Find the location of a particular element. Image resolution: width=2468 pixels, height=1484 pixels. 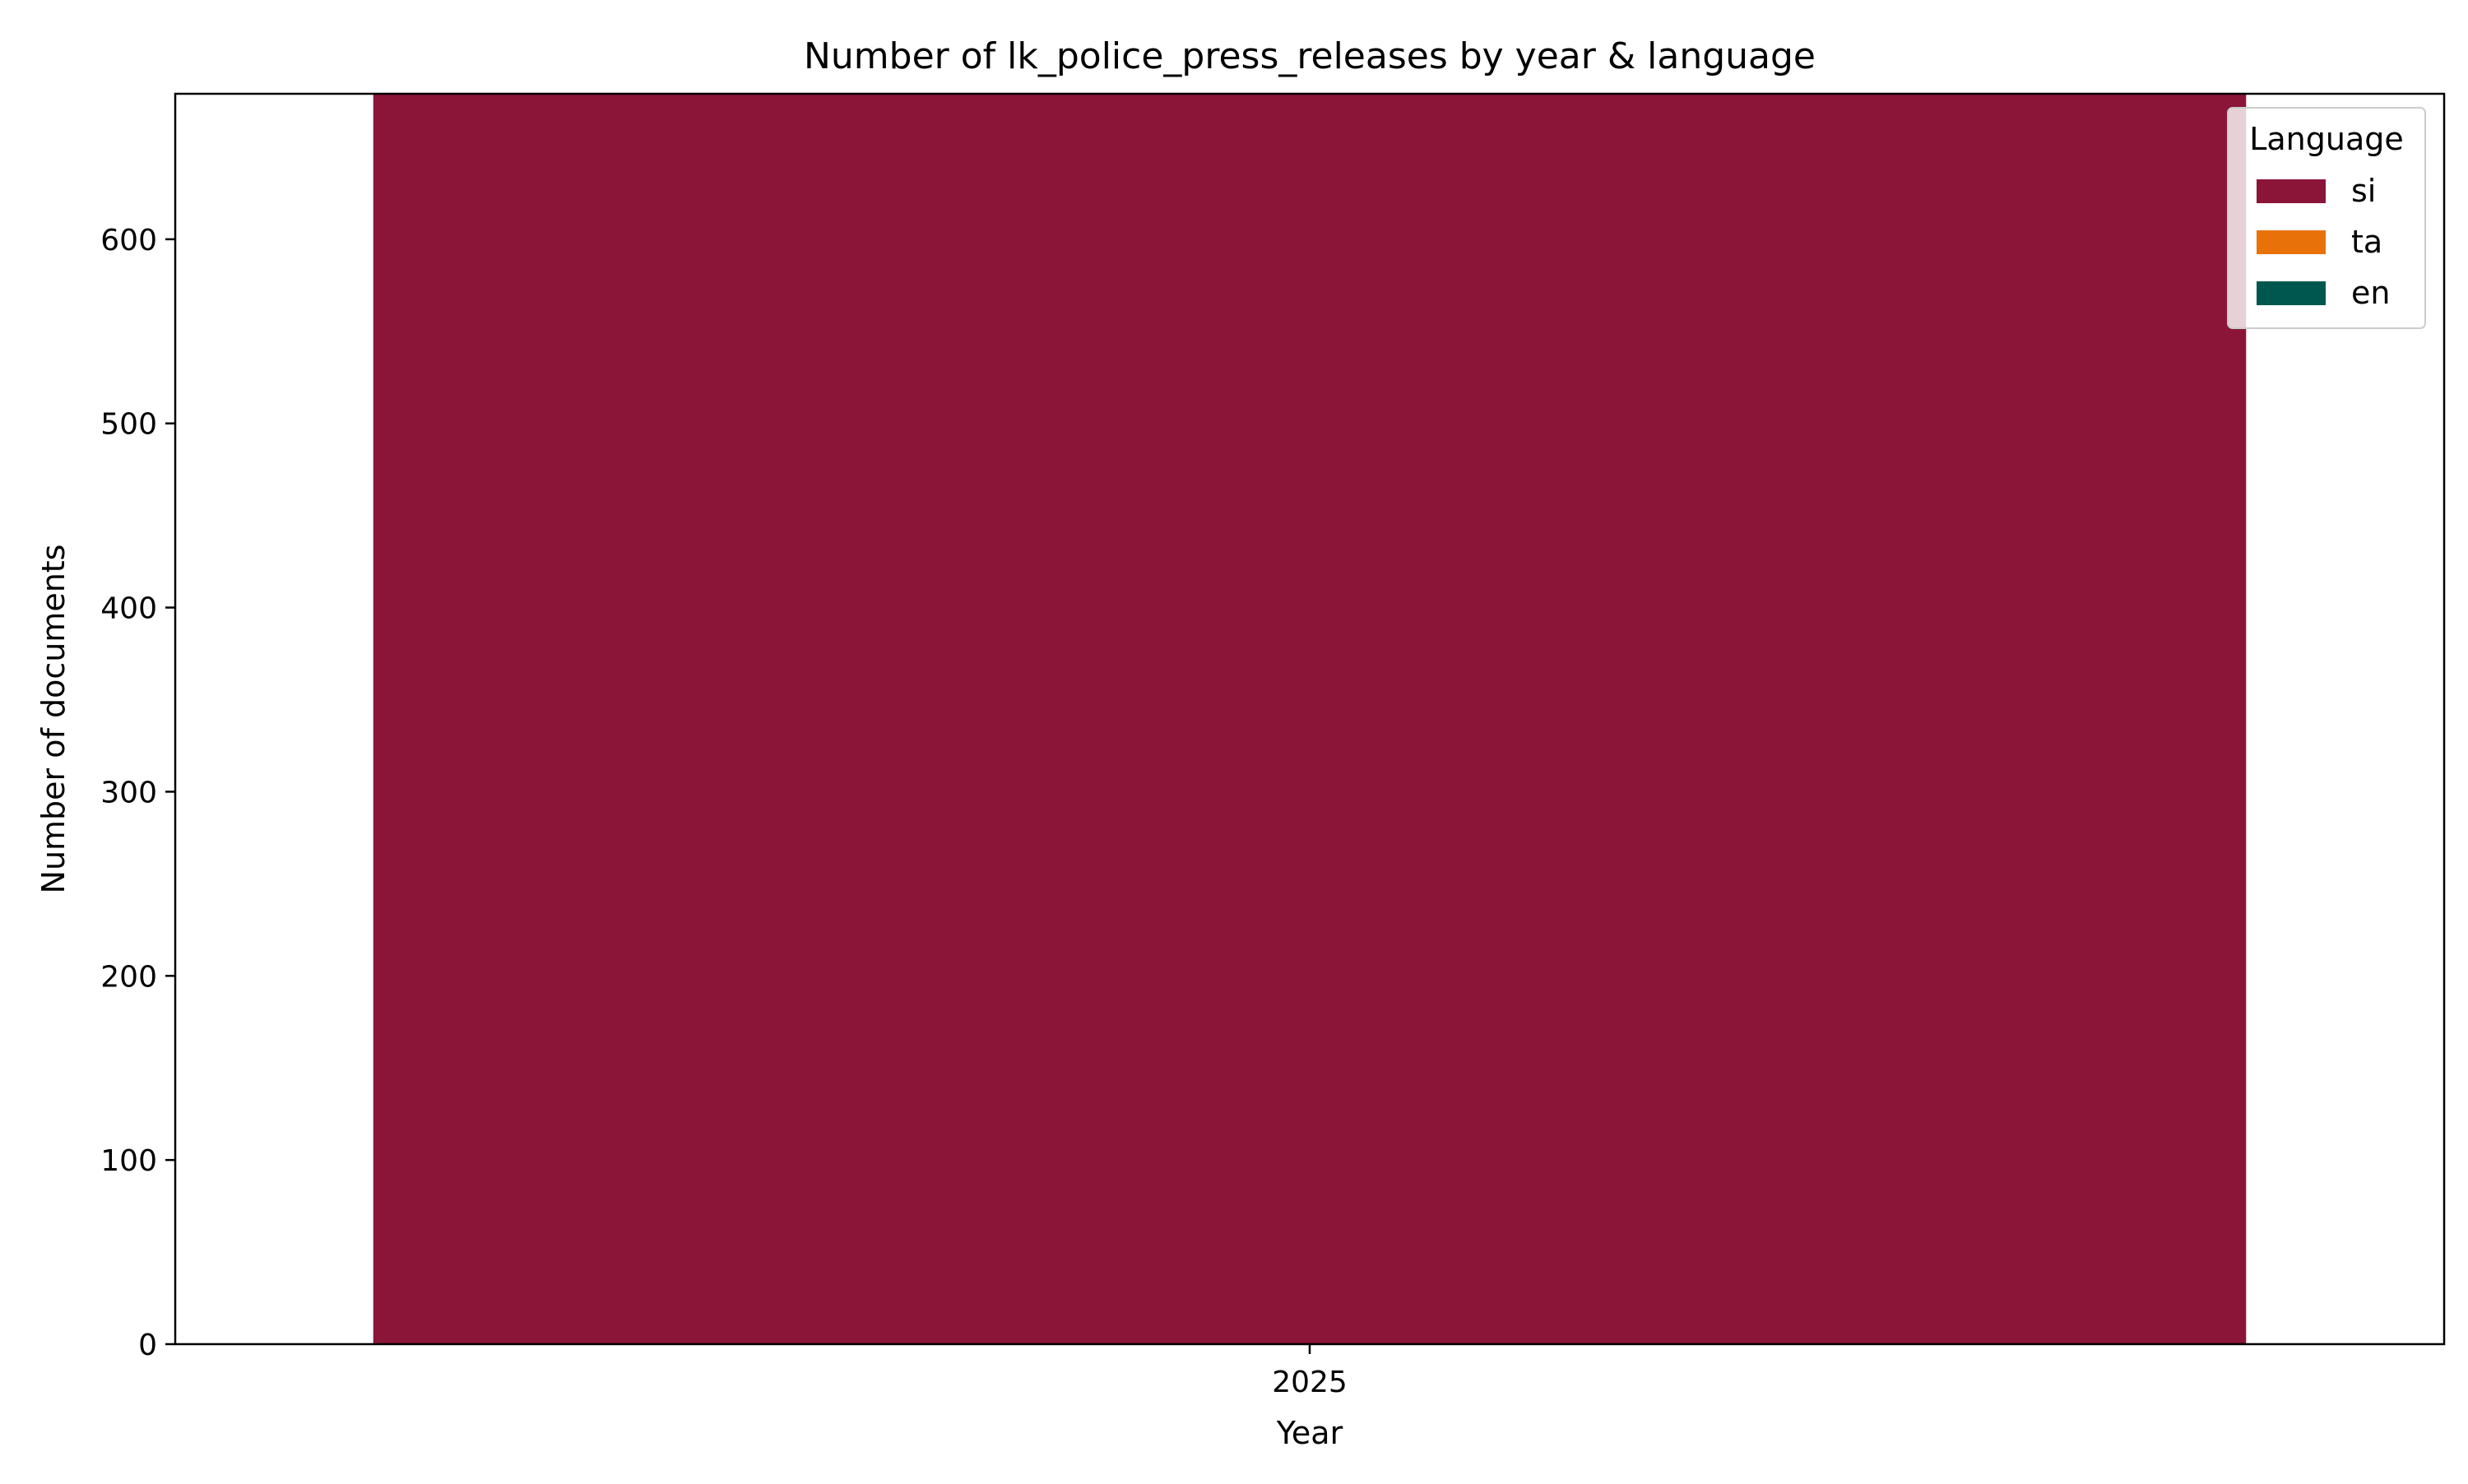

legend-label-si: si is located at coordinates (2363, 191).